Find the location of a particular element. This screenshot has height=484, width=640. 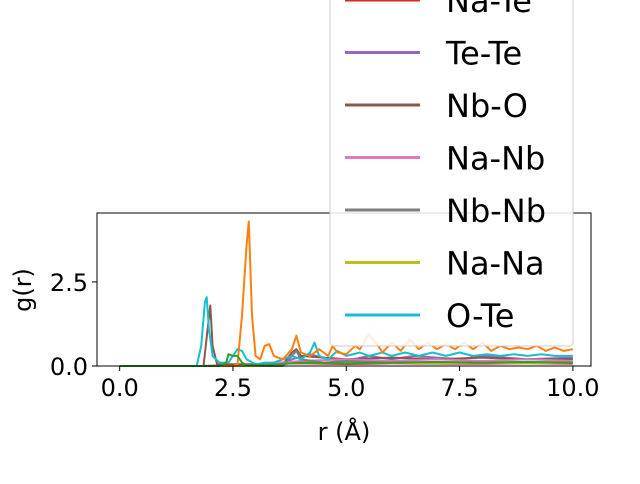

x-axis: 0.0 2.5 5.0 7.5 10.0 is located at coordinates (350, 384).